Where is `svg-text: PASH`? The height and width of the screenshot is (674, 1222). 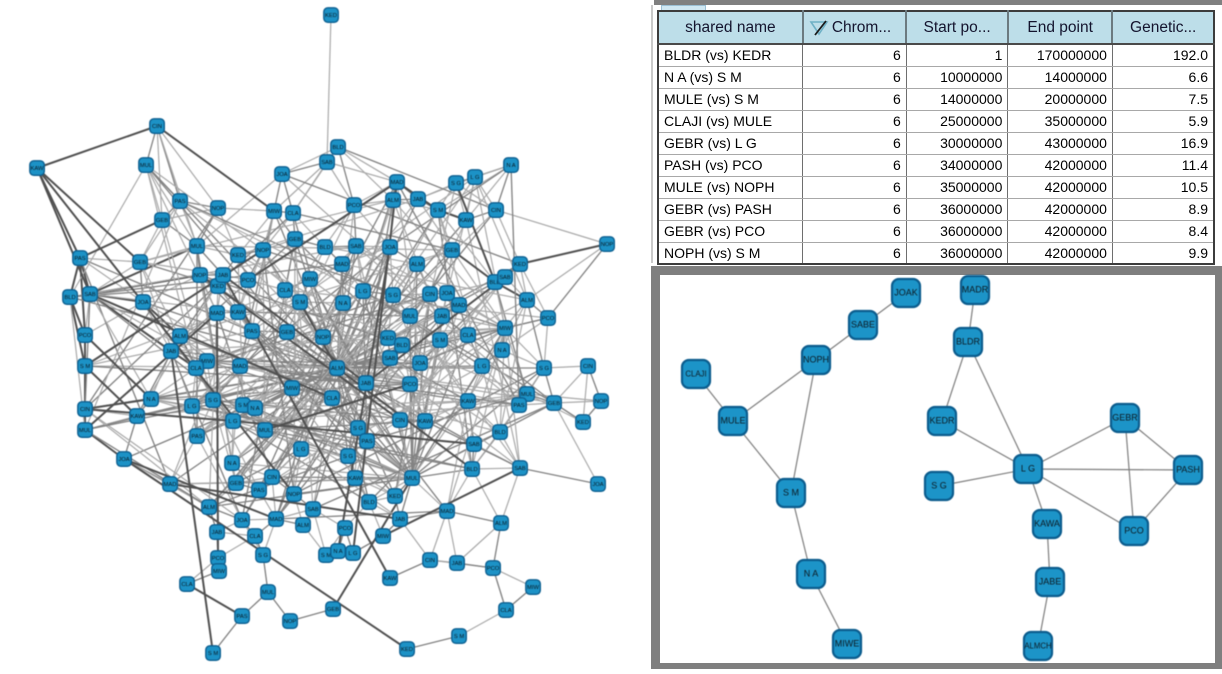
svg-text: PASH is located at coordinates (1188, 470).